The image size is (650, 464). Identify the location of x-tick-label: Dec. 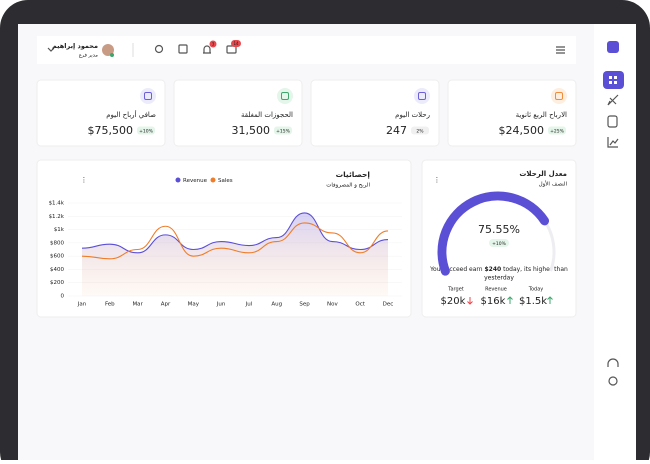
(388, 305).